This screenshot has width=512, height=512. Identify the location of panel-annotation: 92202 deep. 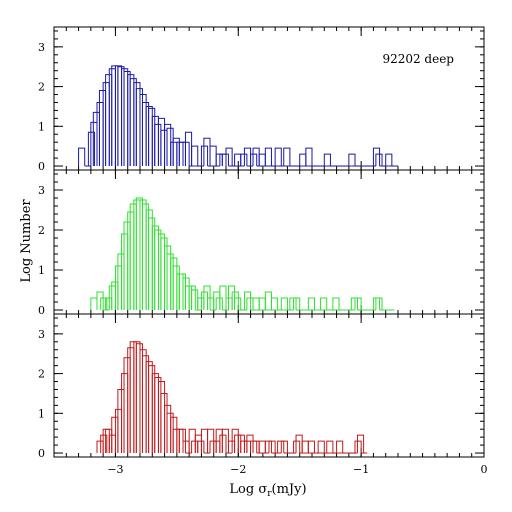
(418, 59).